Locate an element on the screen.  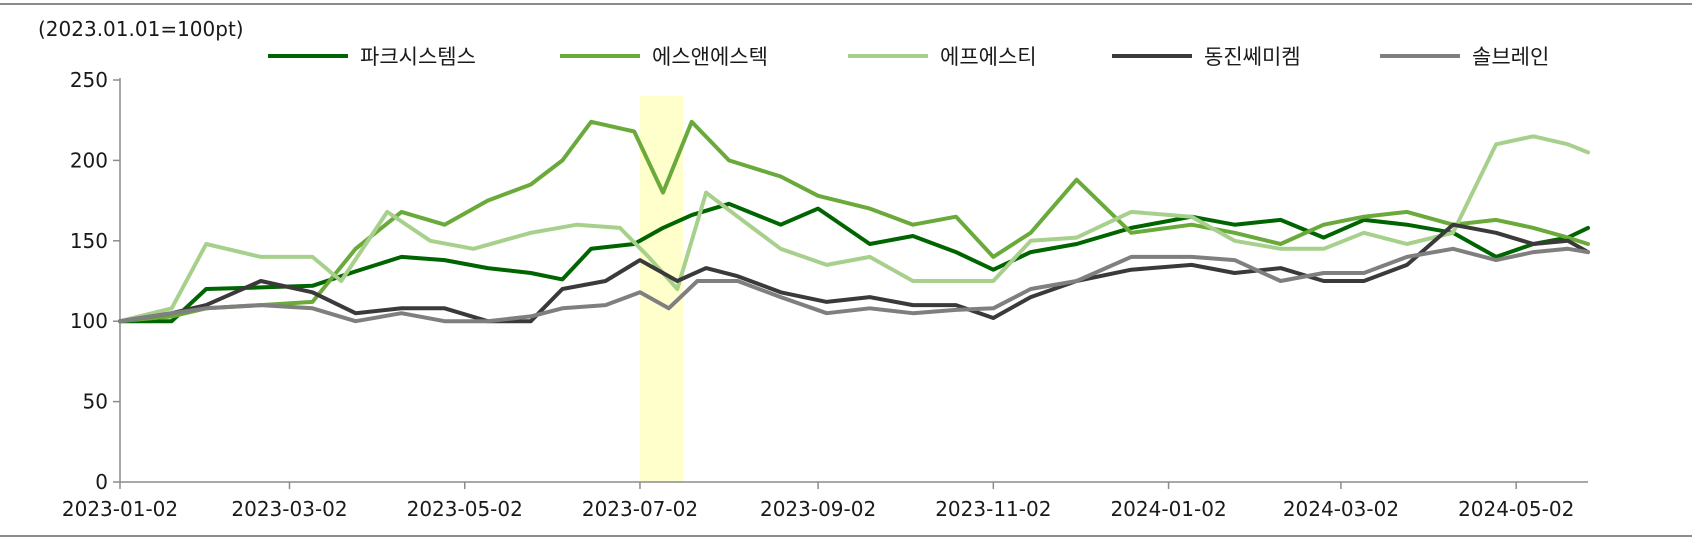
legend-label: 동진쎄미켐 is located at coordinates (1252, 57).